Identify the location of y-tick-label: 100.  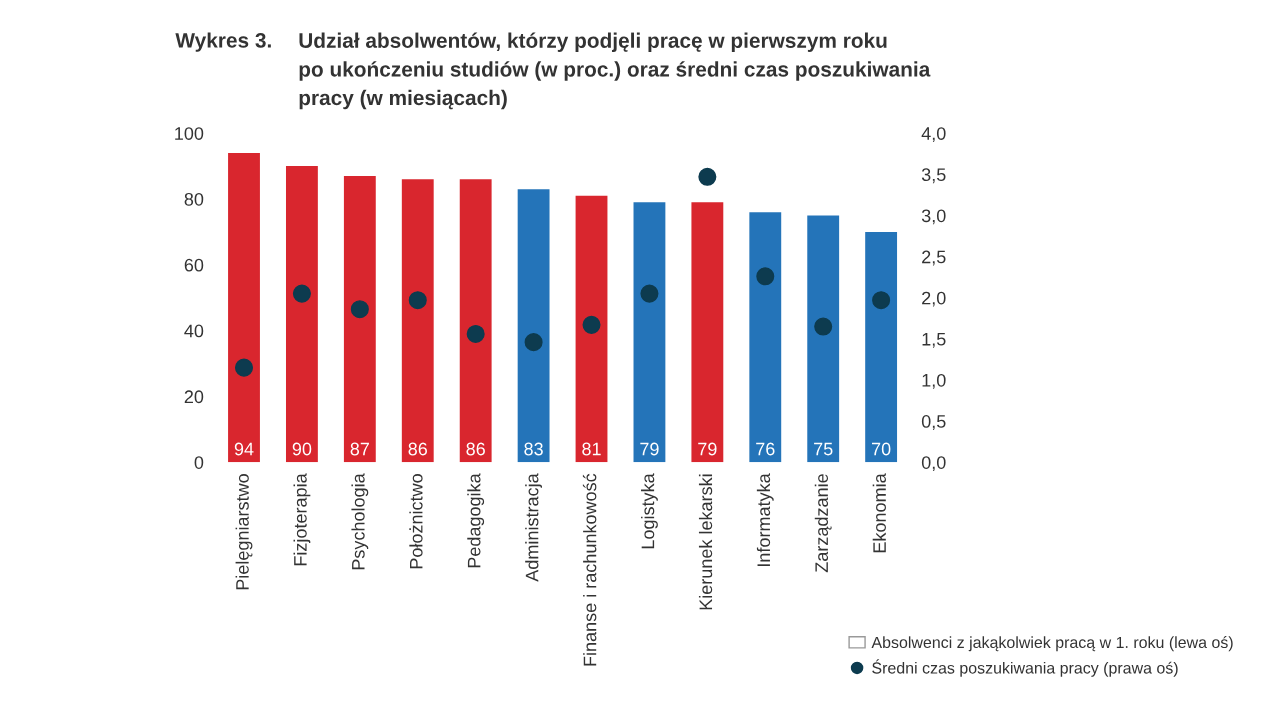
(189, 133).